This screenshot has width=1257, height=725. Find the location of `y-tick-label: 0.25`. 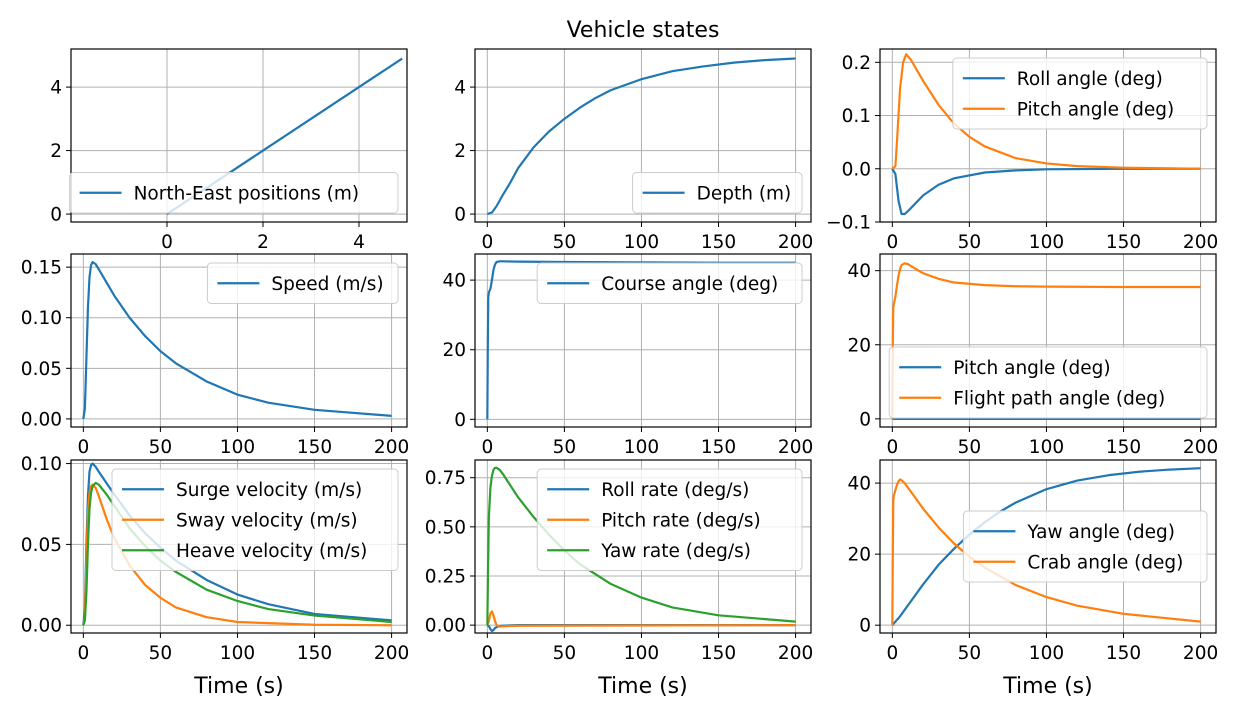

y-tick-label: 0.25 is located at coordinates (445, 576).